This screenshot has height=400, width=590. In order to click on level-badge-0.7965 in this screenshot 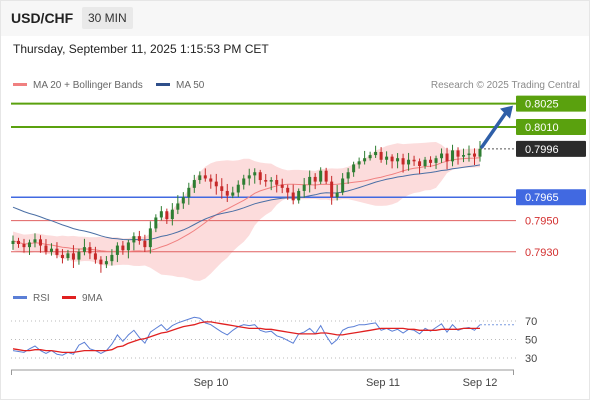, I will do `click(551, 197)`.